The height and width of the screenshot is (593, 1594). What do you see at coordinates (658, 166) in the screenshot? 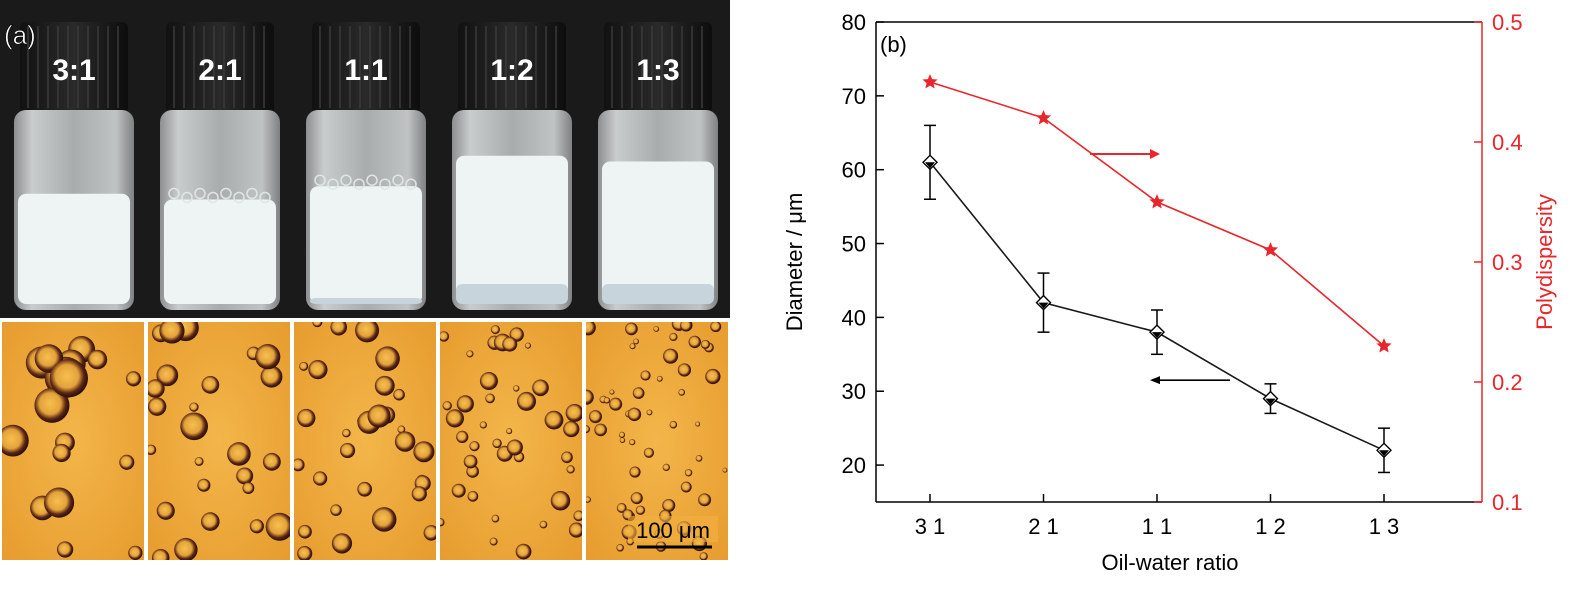
I see `vial: 1:3` at bounding box center [658, 166].